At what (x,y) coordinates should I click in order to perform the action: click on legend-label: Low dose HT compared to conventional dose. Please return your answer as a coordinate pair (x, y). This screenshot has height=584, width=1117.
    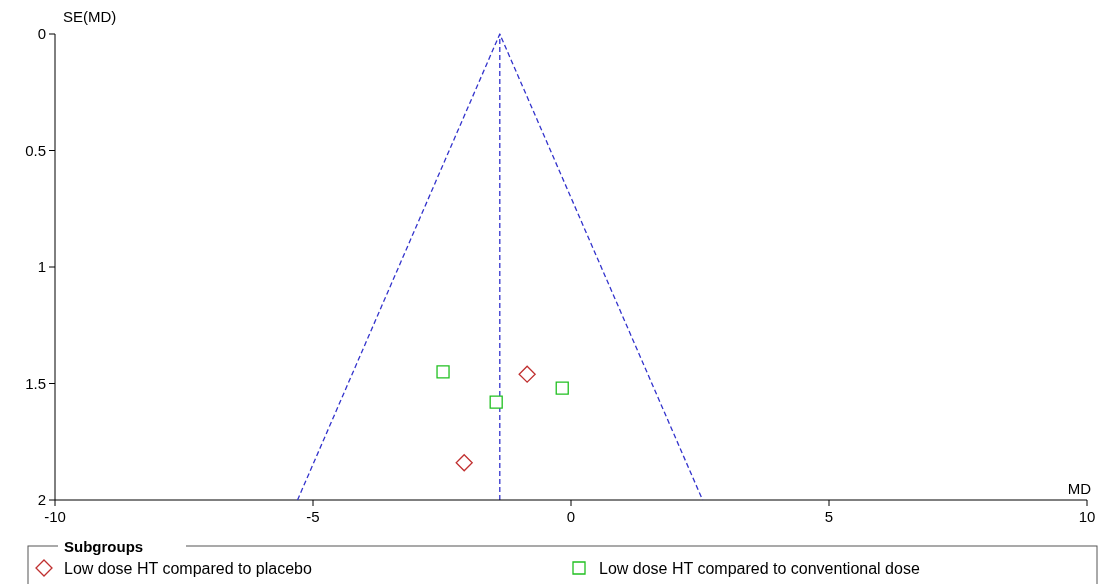
    Looking at the image, I should click on (759, 568).